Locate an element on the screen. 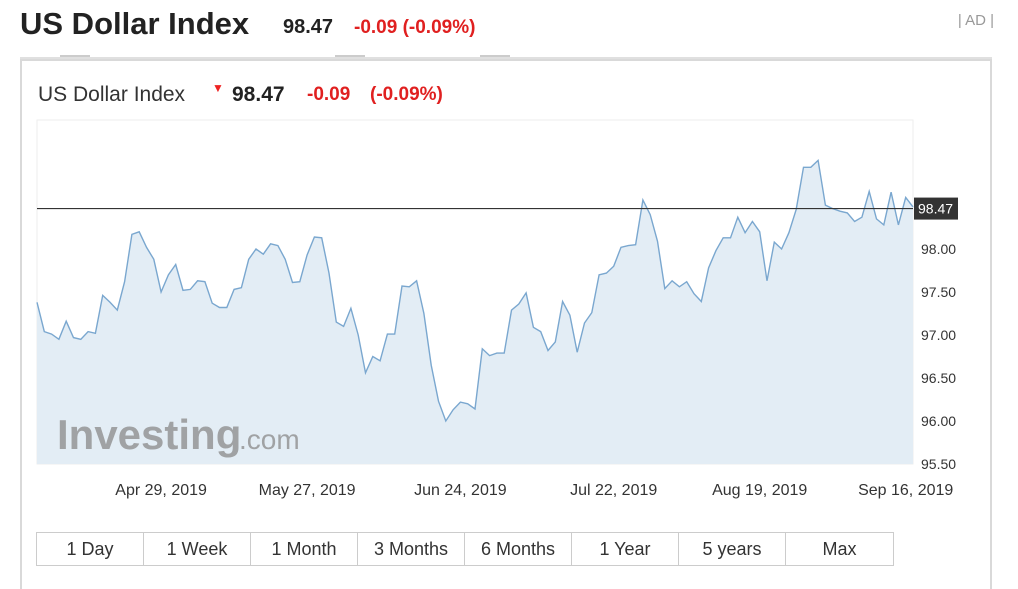  y-tick-label: 95.50 is located at coordinates (938, 464).